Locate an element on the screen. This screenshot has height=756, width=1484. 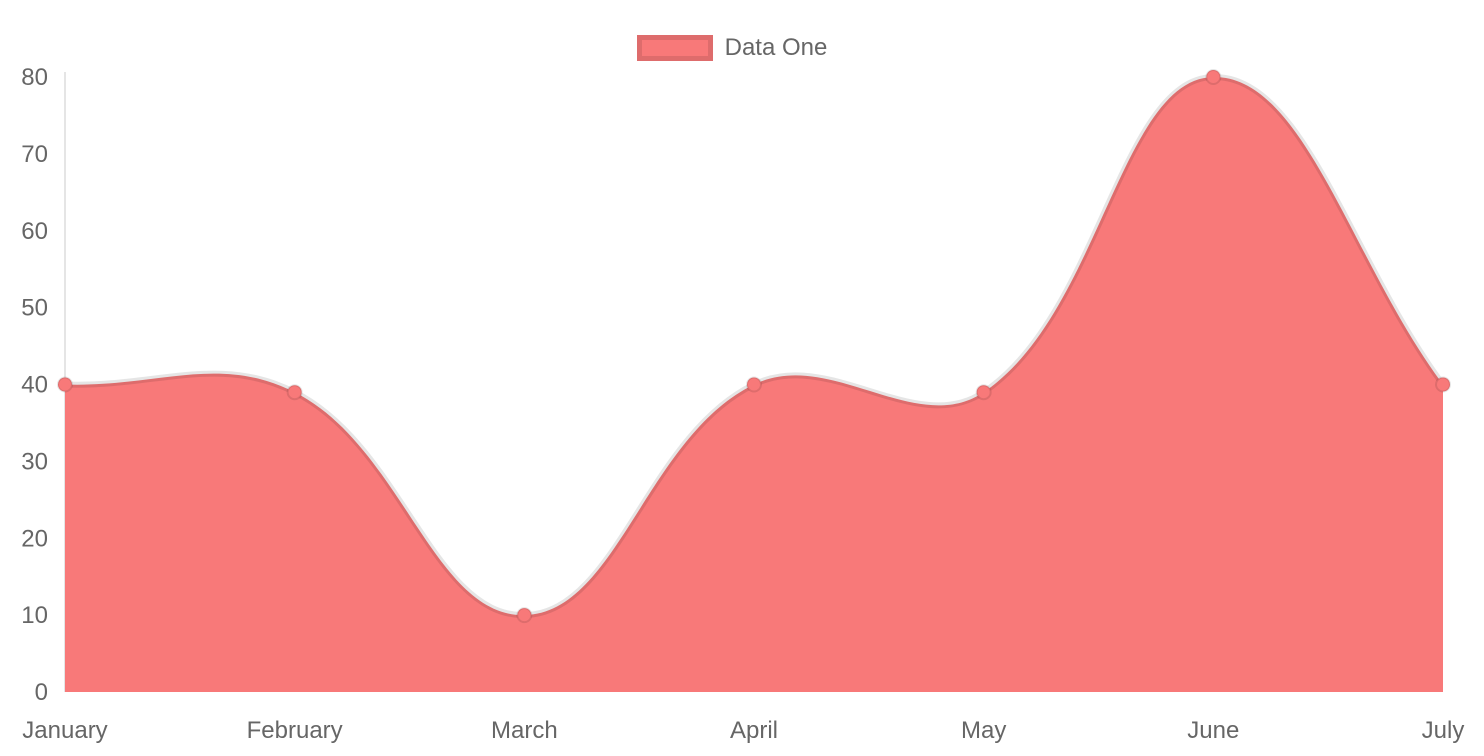
legend-label: Data One is located at coordinates (776, 47).